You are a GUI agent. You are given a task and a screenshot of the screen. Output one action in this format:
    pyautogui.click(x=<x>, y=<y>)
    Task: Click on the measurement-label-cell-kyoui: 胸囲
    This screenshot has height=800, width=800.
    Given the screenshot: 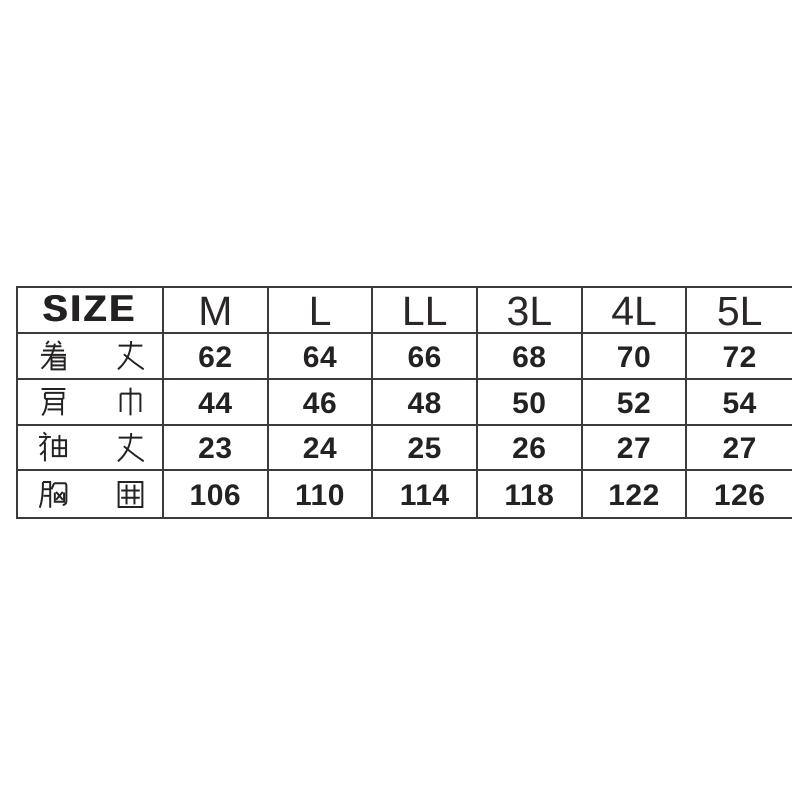 What is the action you would take?
    pyautogui.click(x=91, y=494)
    